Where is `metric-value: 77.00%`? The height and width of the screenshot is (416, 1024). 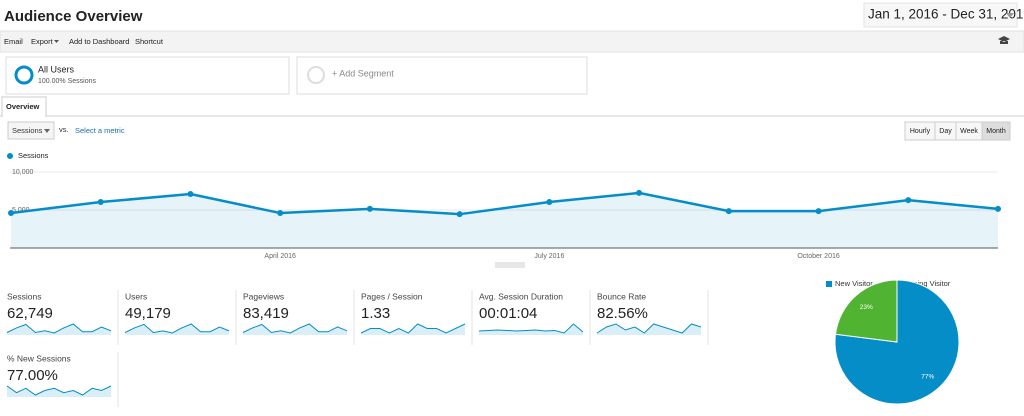 metric-value: 77.00% is located at coordinates (32, 375).